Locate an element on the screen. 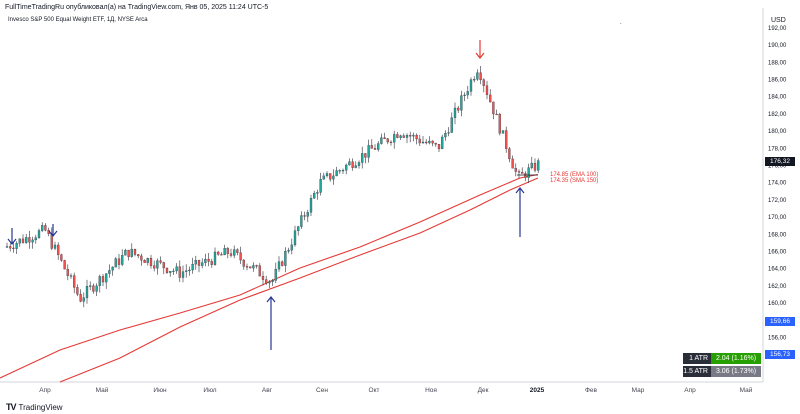  y-tick-label: 168,00 is located at coordinates (777, 235).